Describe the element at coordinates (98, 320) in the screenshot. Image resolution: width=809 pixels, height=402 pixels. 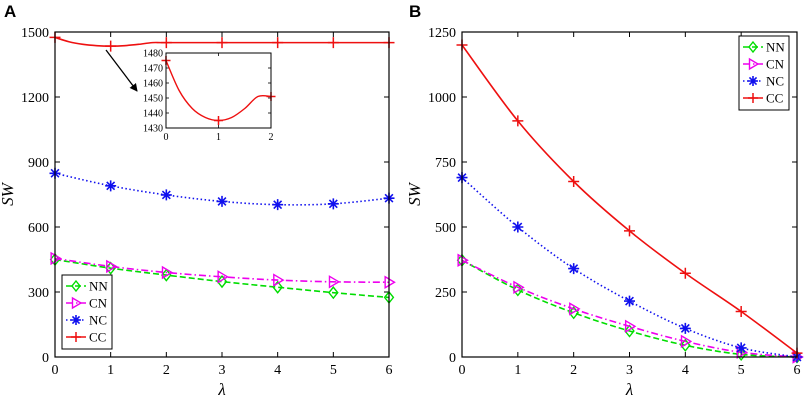
I see `legend-label-a-nc: NC` at that location.